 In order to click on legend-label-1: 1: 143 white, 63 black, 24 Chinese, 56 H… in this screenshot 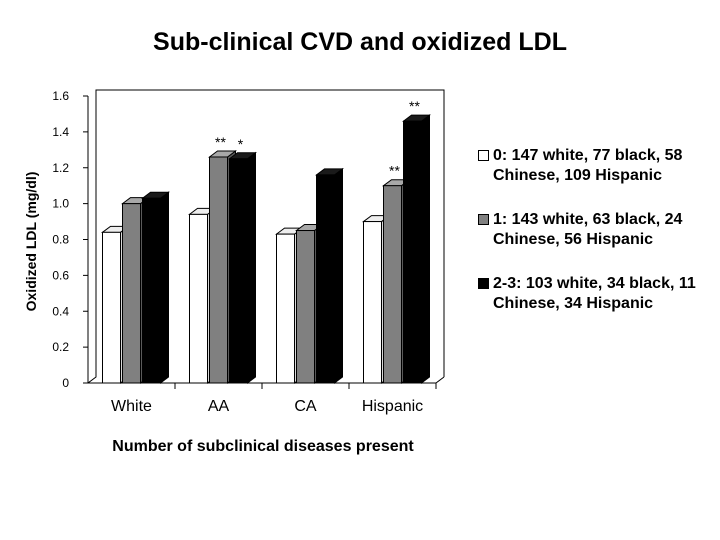, I will do `click(588, 229)`.